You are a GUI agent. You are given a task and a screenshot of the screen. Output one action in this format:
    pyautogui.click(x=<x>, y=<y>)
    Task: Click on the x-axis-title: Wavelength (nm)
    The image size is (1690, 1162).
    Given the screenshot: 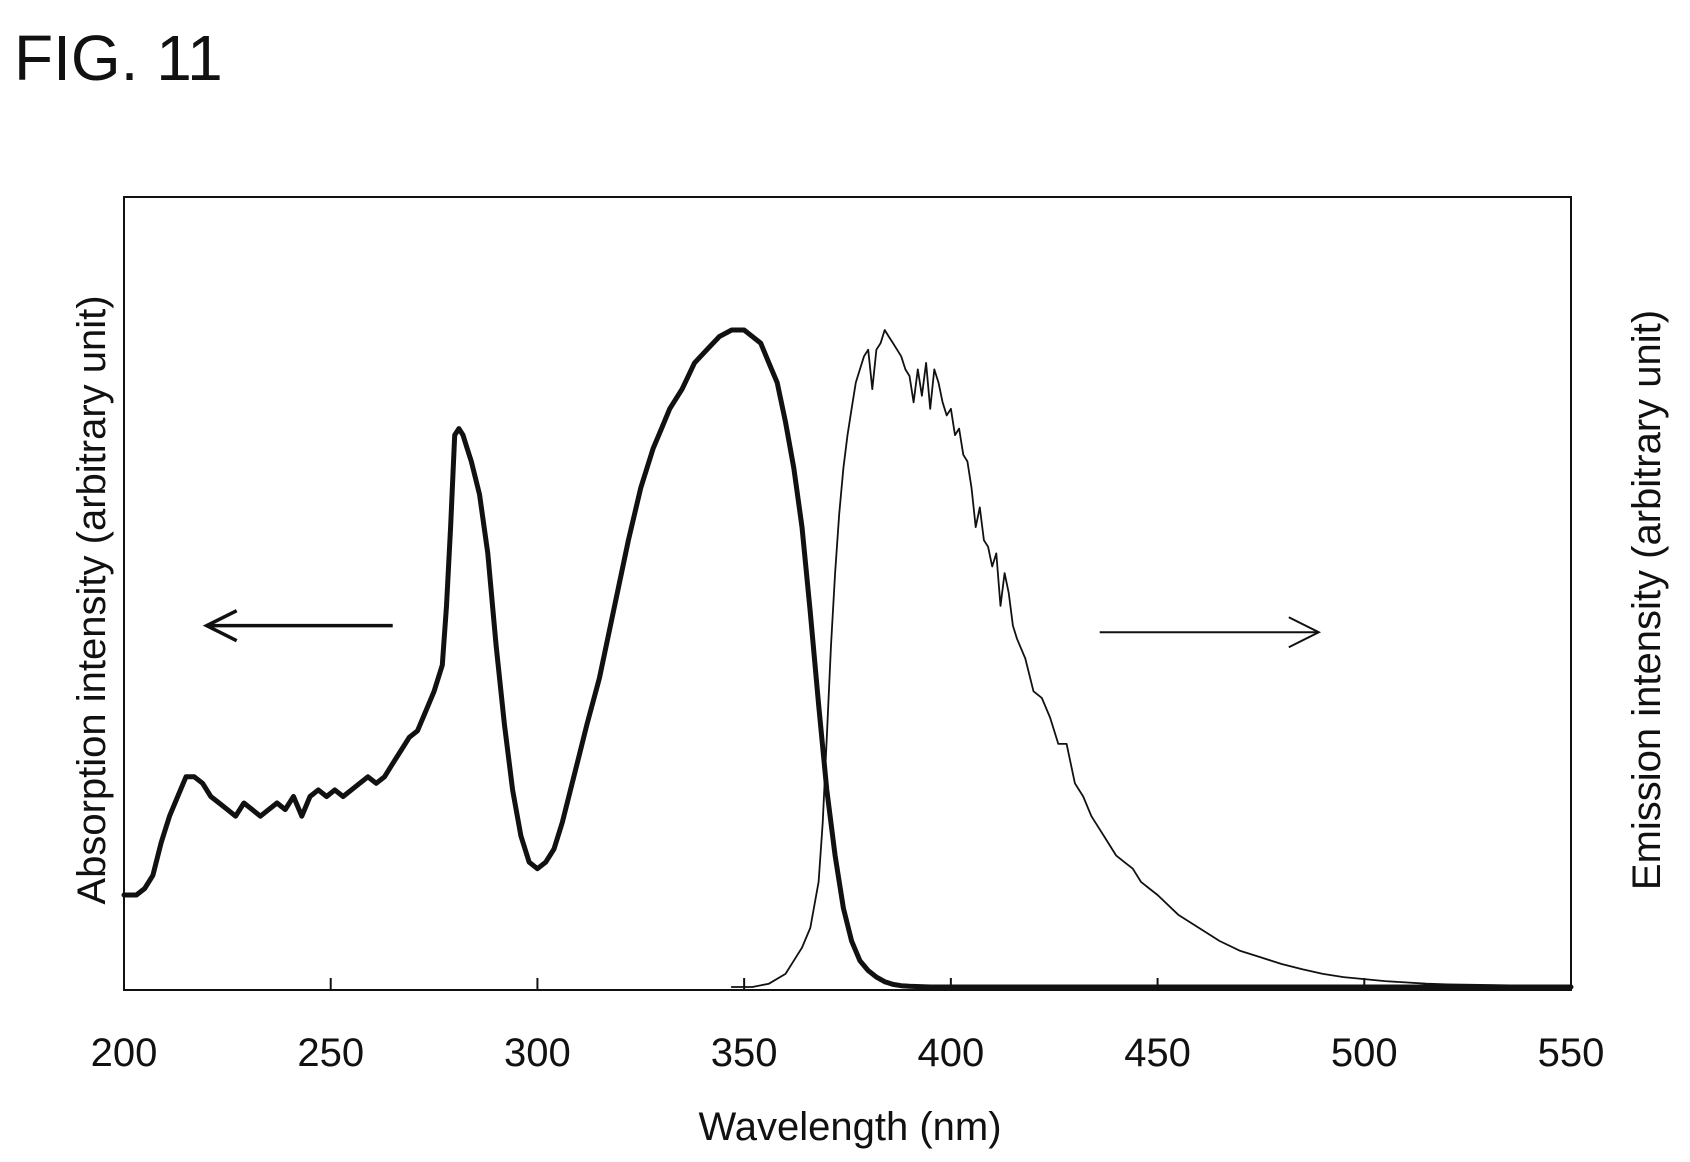 What is the action you would take?
    pyautogui.click(x=849, y=1127)
    